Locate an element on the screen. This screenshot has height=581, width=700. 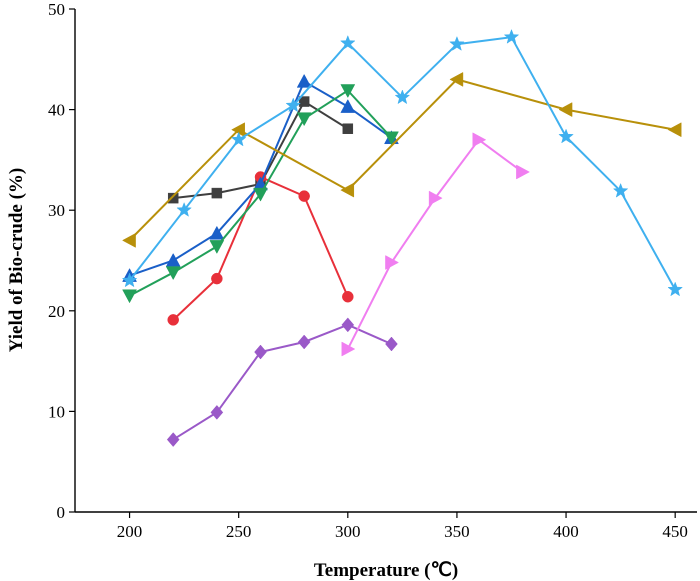
y-tick-label: 0 is located at coordinates (61, 512).